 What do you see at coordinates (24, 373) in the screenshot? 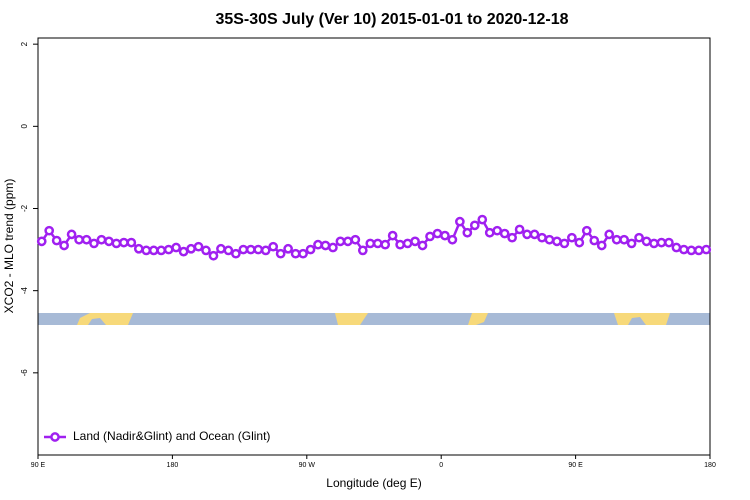
I see `y-tick-label: -6` at bounding box center [24, 373].